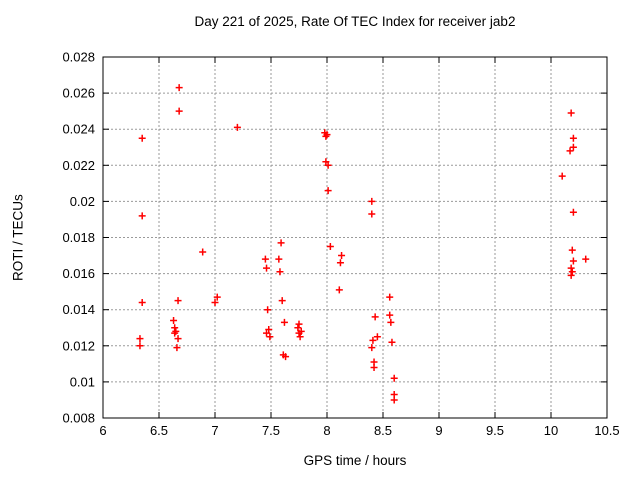 This screenshot has width=640, height=480. I want to click on y-tick-label: 0.024, so click(78, 129).